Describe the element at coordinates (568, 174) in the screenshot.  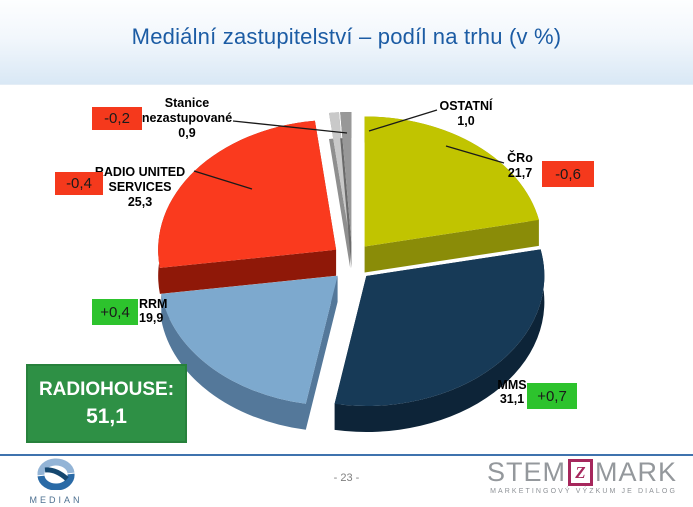
I see `change-badge-cro: -0,6` at that location.